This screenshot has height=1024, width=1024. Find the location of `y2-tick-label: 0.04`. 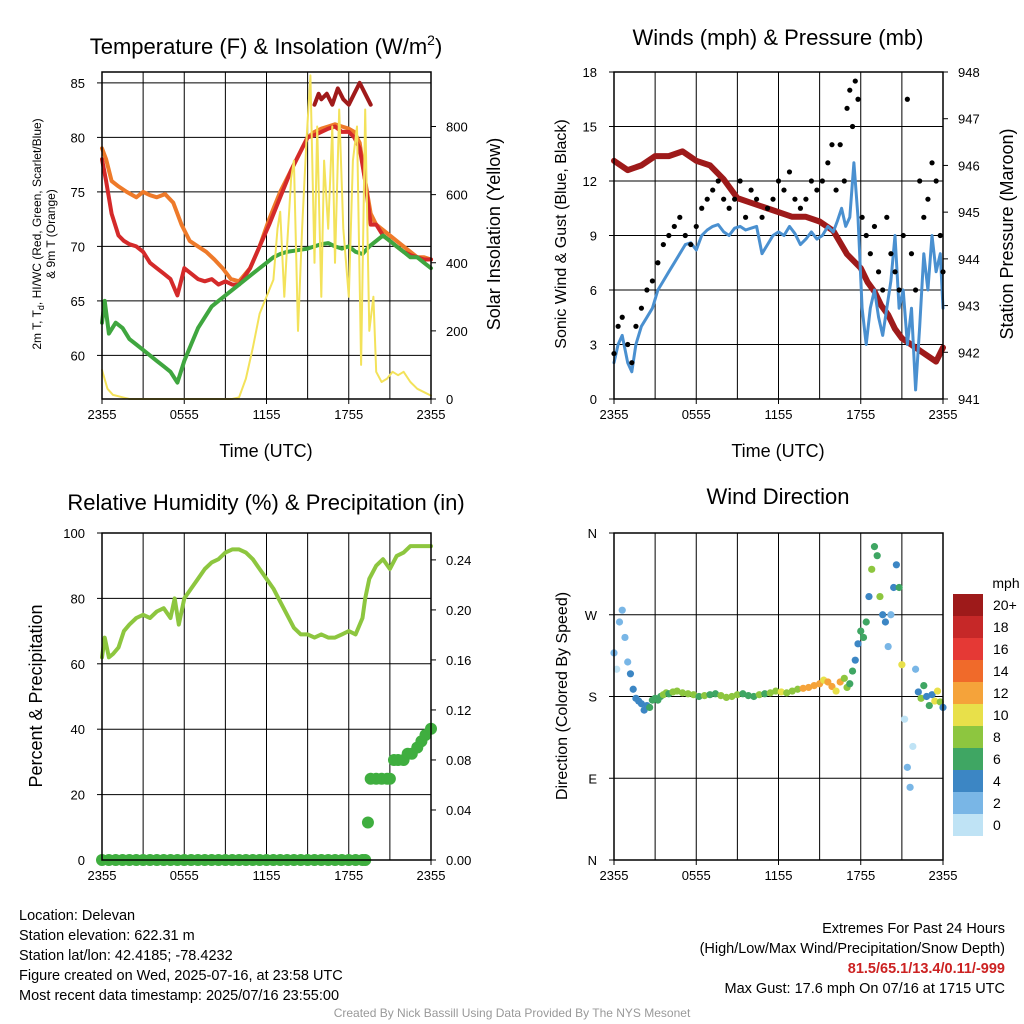

y2-tick-label: 0.04 is located at coordinates (458, 810).